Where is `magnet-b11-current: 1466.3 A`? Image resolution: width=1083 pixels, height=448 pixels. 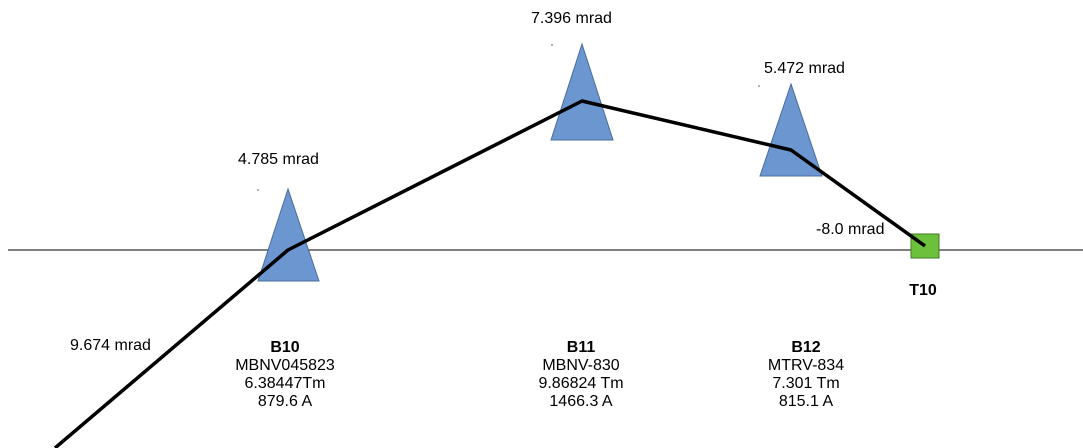 magnet-b11-current: 1466.3 A is located at coordinates (581, 401).